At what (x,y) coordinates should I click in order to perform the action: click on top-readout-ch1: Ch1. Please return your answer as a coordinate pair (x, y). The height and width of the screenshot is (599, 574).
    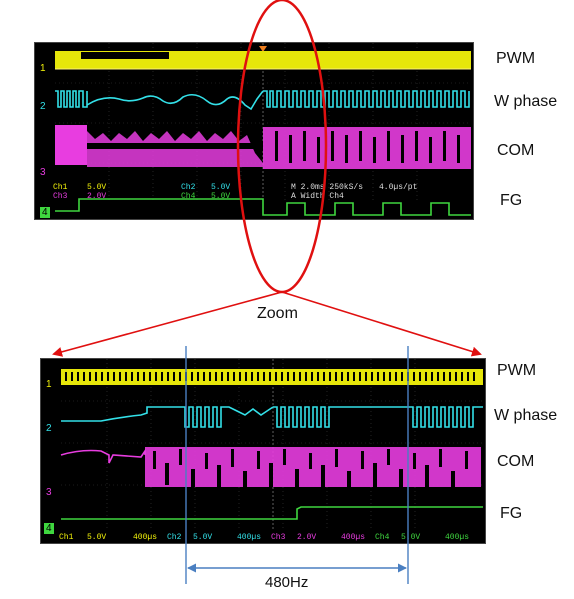
    Looking at the image, I should click on (60, 187).